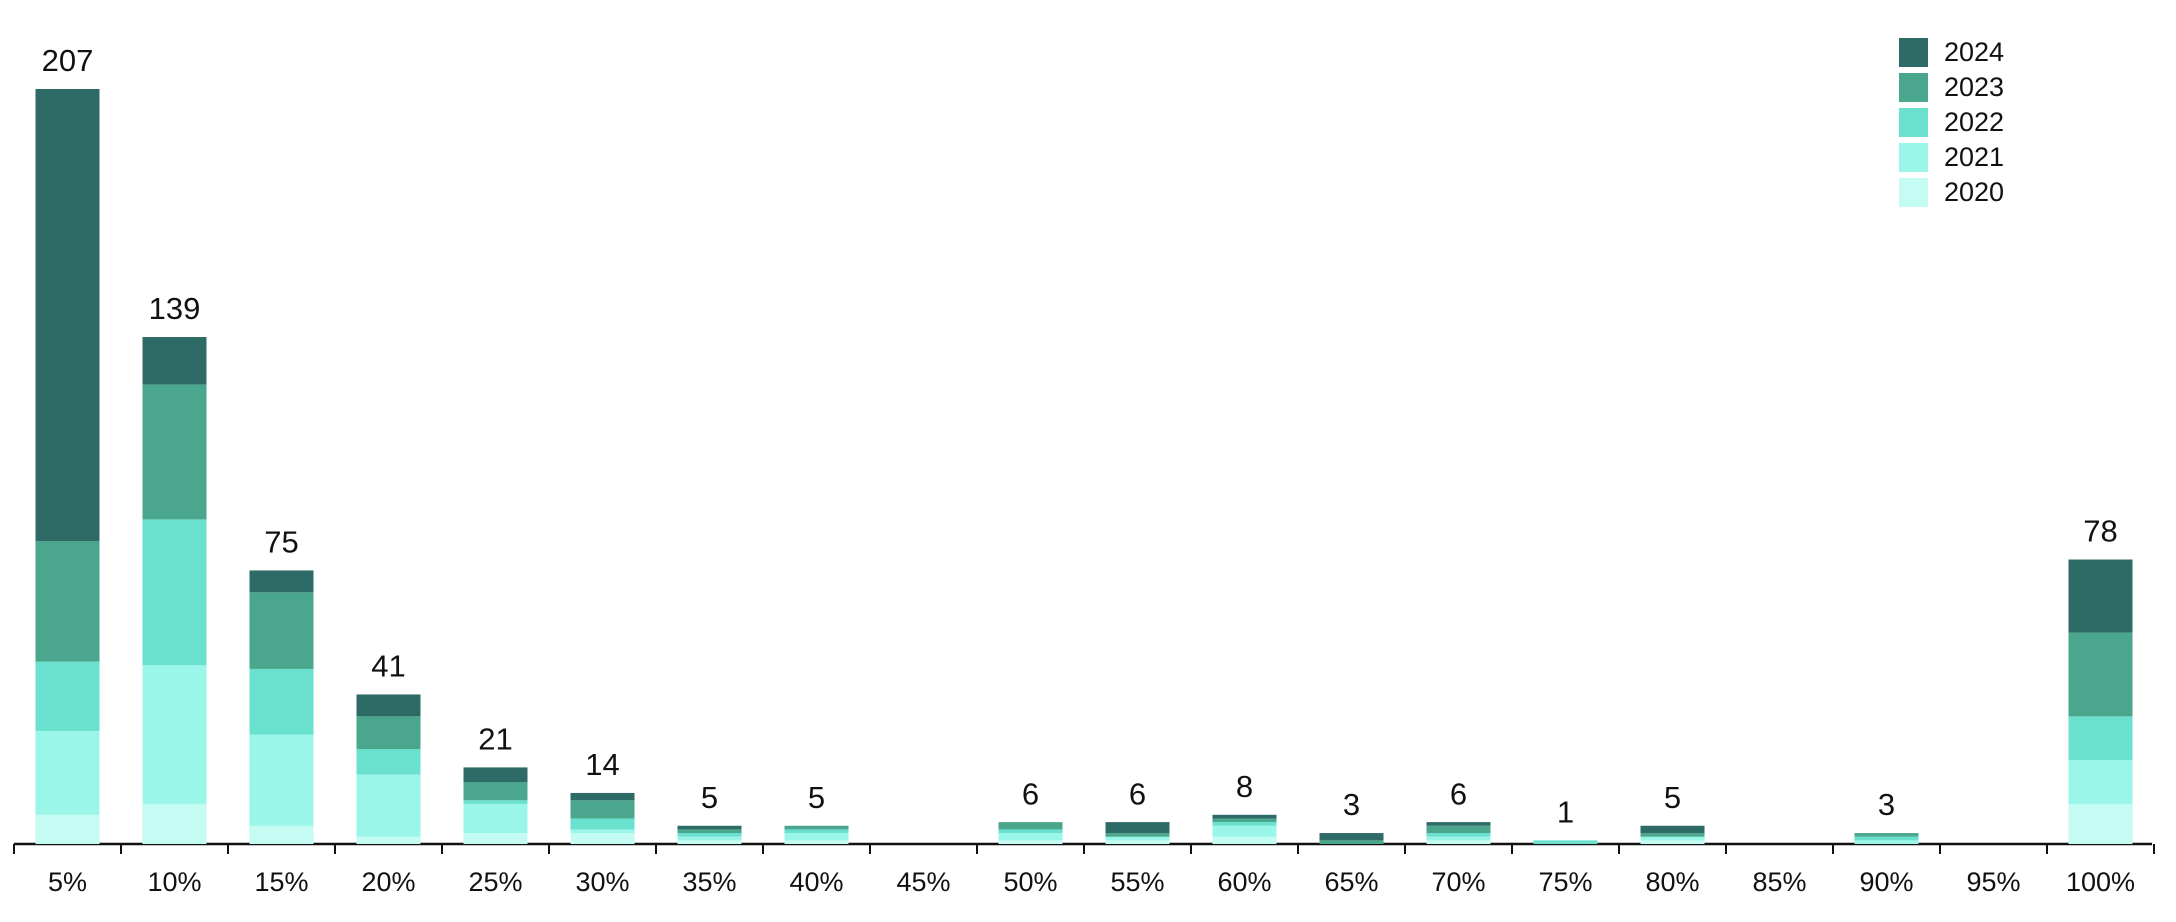  I want to click on x-tick-label: 15%, so click(281, 882).